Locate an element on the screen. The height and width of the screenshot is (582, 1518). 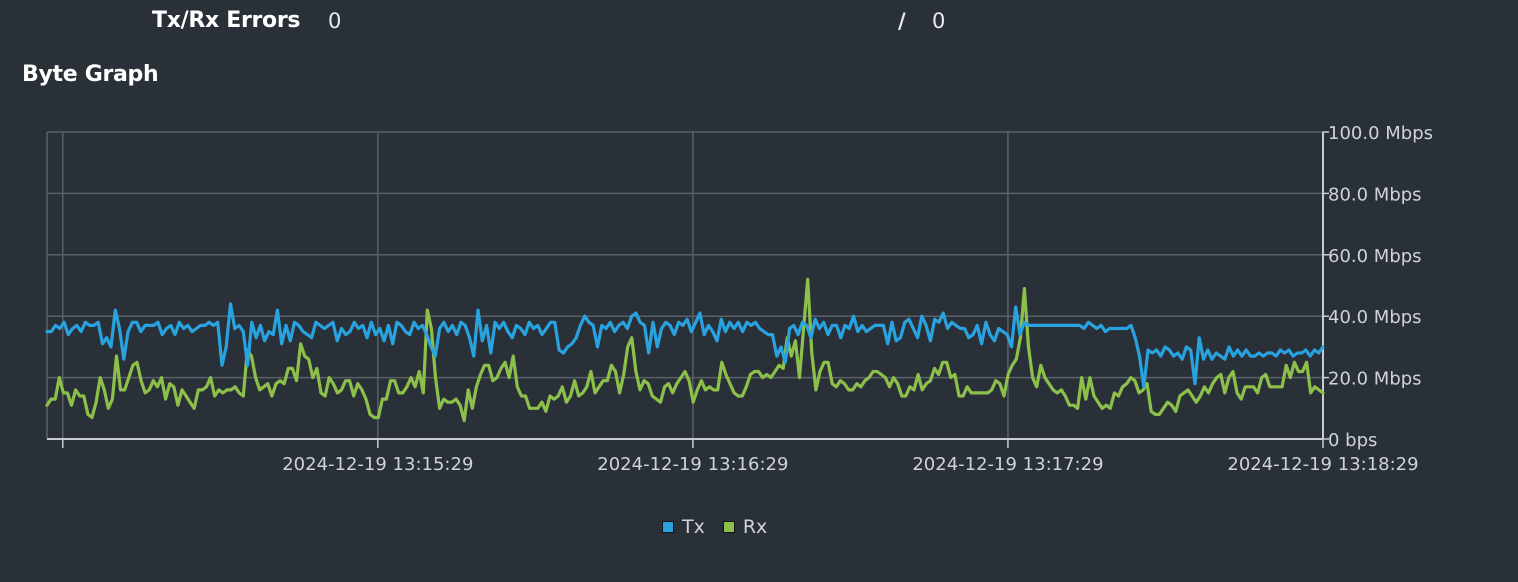
legend-swatch-rx is located at coordinates (728, 527).